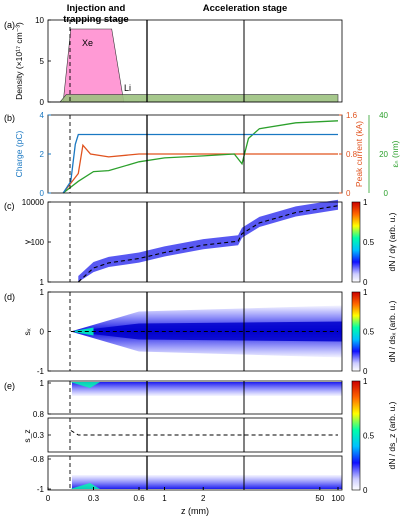 The image size is (415, 519). What do you see at coordinates (42, 292) in the screenshot?
I see `panel-d-ytick-label-2: 1` at bounding box center [42, 292].